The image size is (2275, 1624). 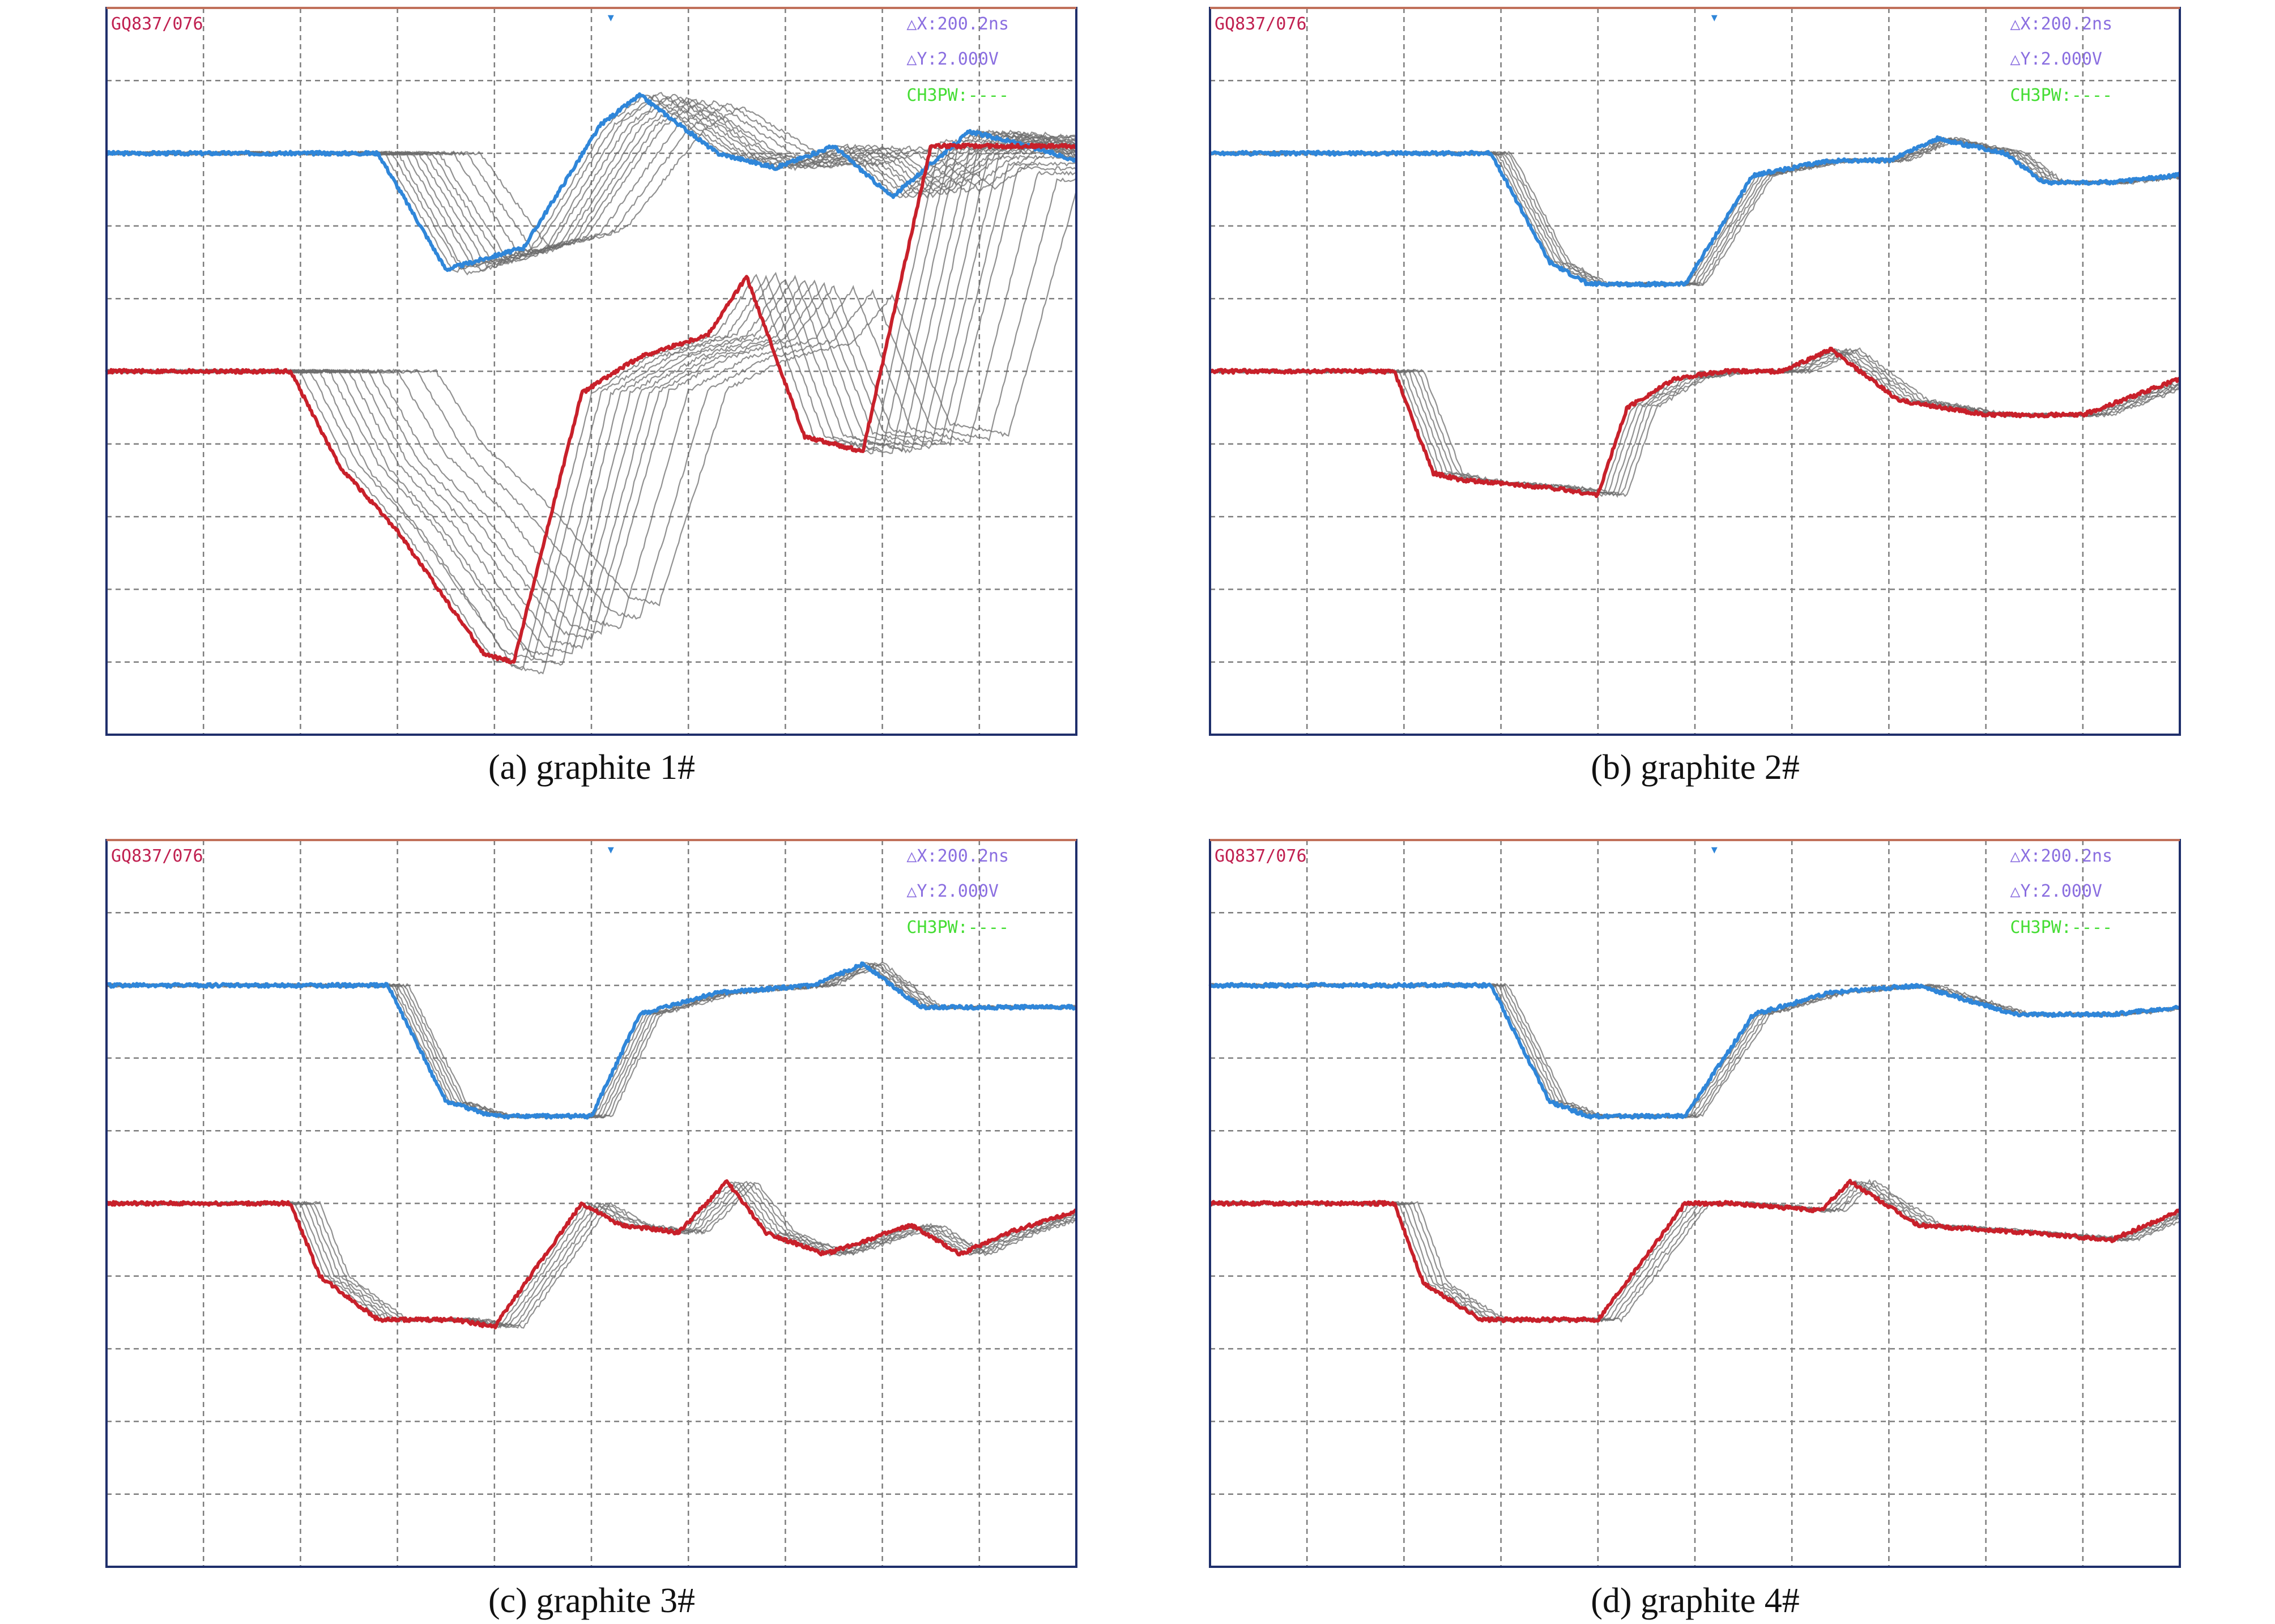 I want to click on delta-x-label-d: △X:200.2ns, so click(x=2061, y=856).